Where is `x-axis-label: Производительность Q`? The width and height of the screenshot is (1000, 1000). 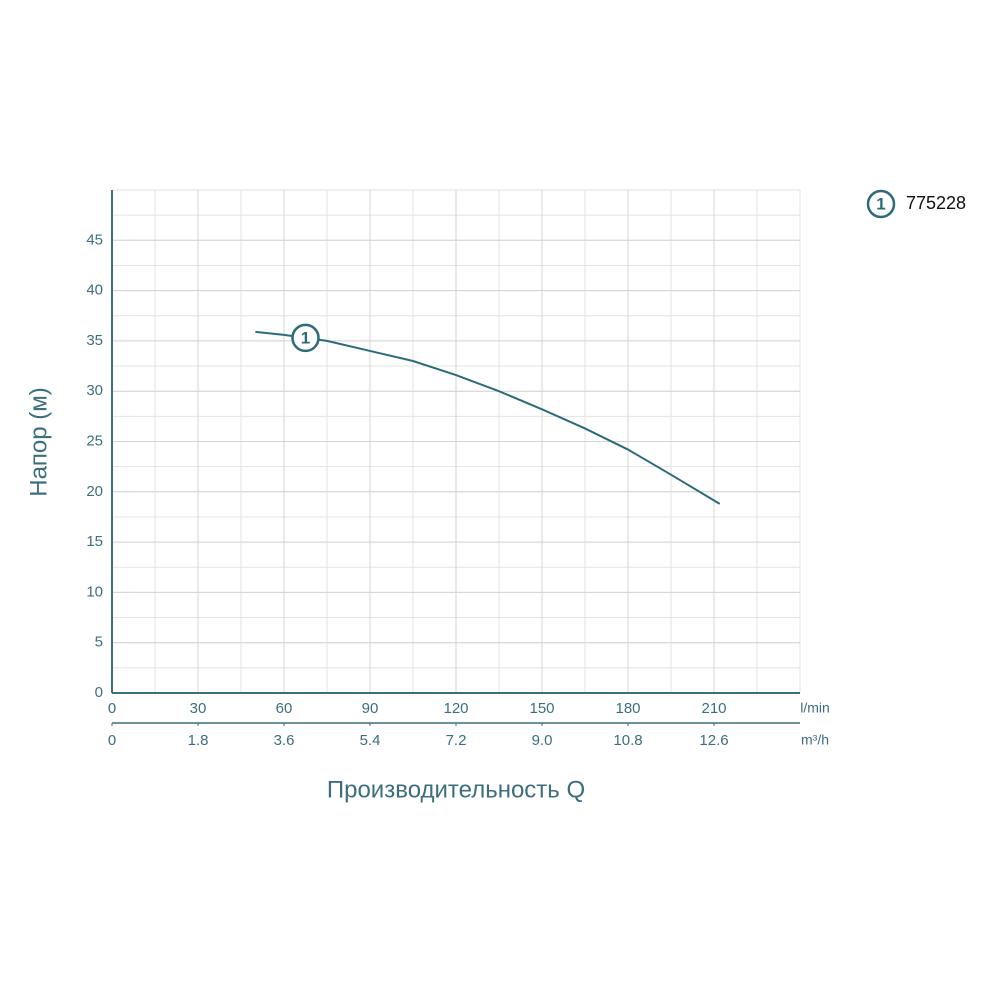 x-axis-label: Производительность Q is located at coordinates (456, 789).